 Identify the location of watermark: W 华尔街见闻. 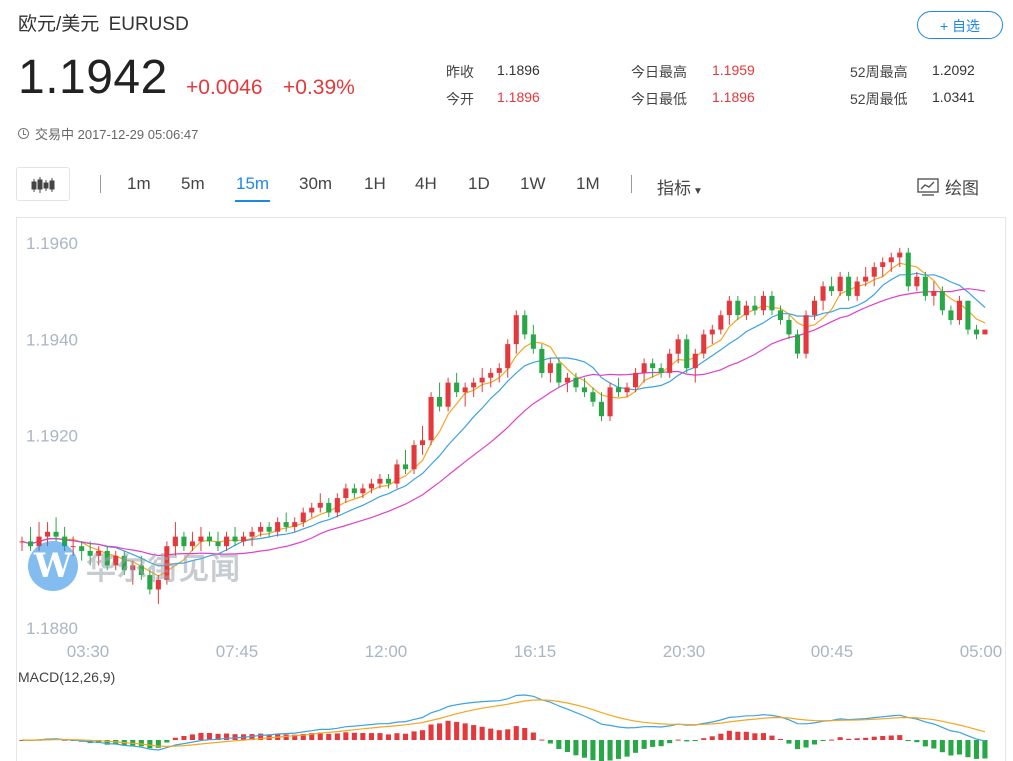
(134, 566).